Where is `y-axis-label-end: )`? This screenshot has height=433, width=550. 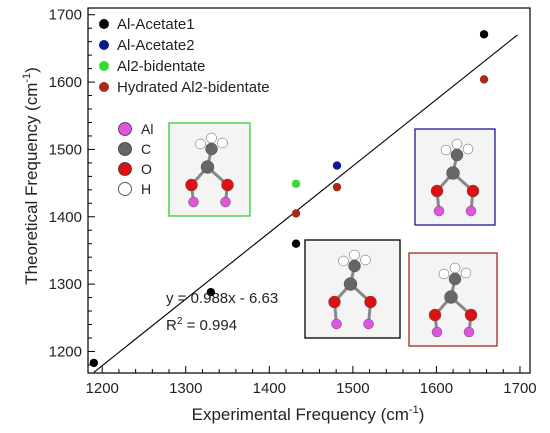 y-axis-label-end: ) is located at coordinates (31, 70).